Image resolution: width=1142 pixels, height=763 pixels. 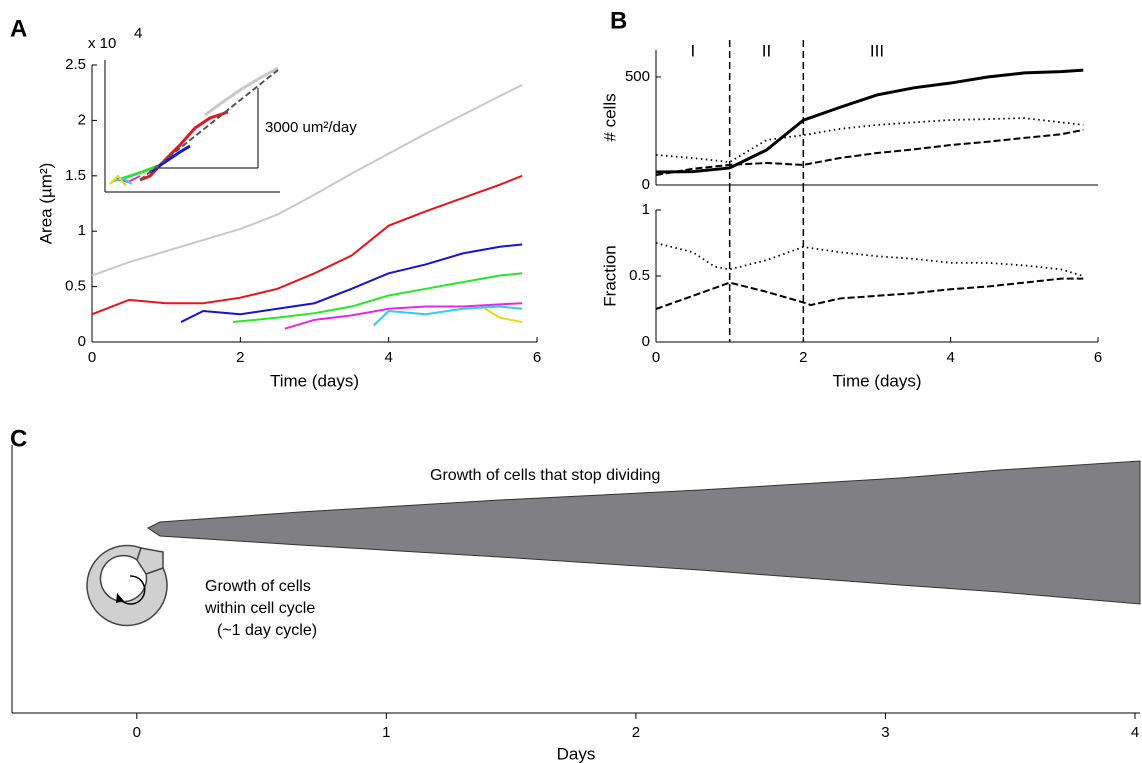 I want to click on region-label: I, so click(x=692, y=50).